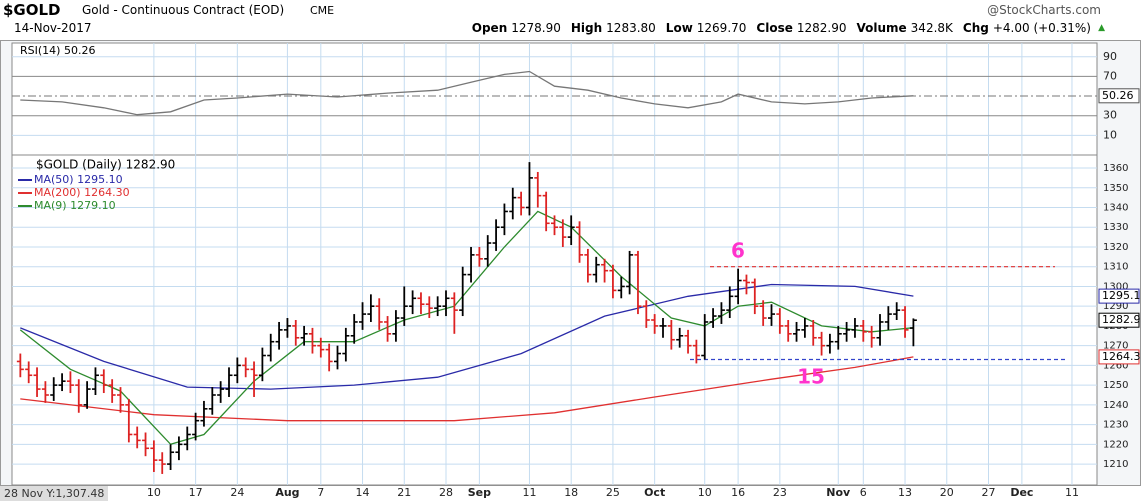 Image resolution: width=1141 pixels, height=501 pixels. What do you see at coordinates (821, 28) in the screenshot?
I see `quote-value: 1282.90` at bounding box center [821, 28].